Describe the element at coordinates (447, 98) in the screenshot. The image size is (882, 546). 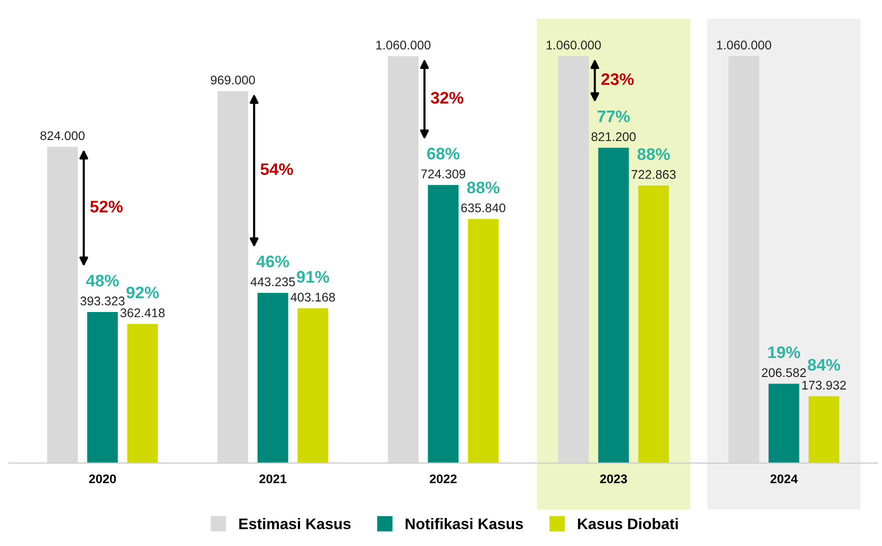
I see `annotation: 32%` at that location.